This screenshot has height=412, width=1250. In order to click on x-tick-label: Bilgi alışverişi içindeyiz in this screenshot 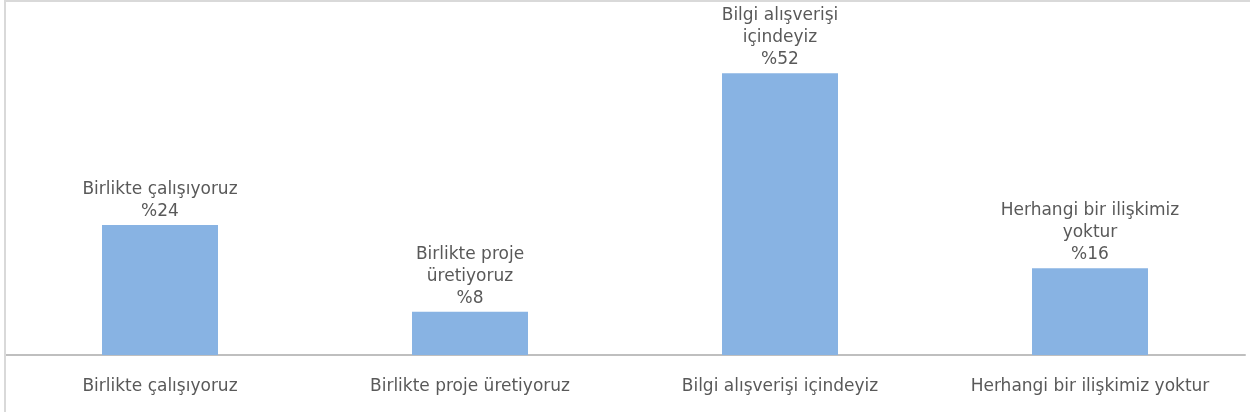, I will do `click(780, 384)`.